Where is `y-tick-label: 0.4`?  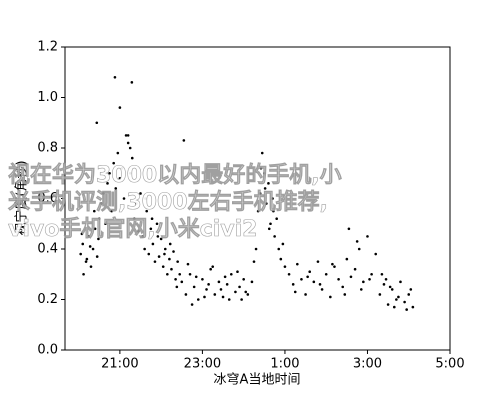
y-tick-label: 0.4 is located at coordinates (47, 249).